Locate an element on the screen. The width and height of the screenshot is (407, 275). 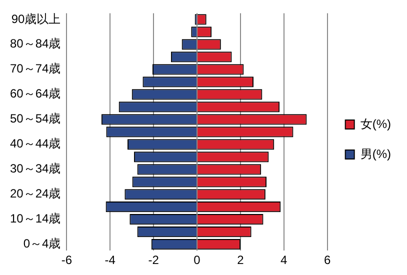
y-tick-label: 70～74歳 is located at coordinates (35, 69).